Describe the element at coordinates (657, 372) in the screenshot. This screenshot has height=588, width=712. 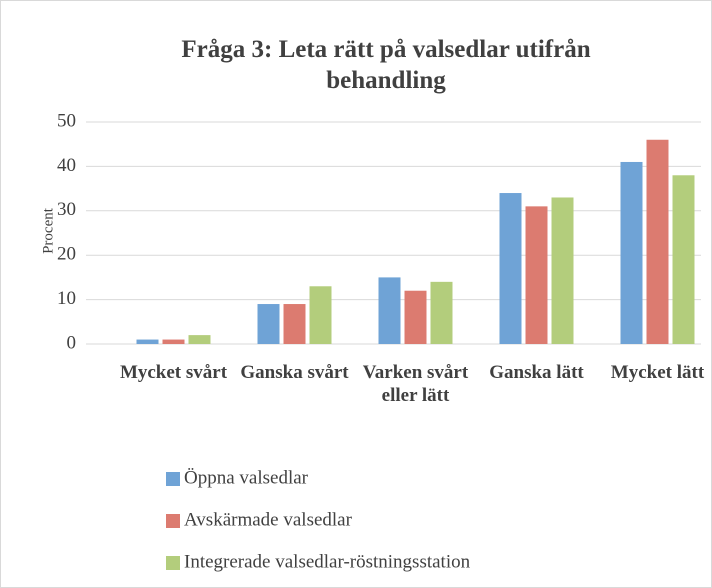
I see `x-tick-label: Mycket lätt` at that location.